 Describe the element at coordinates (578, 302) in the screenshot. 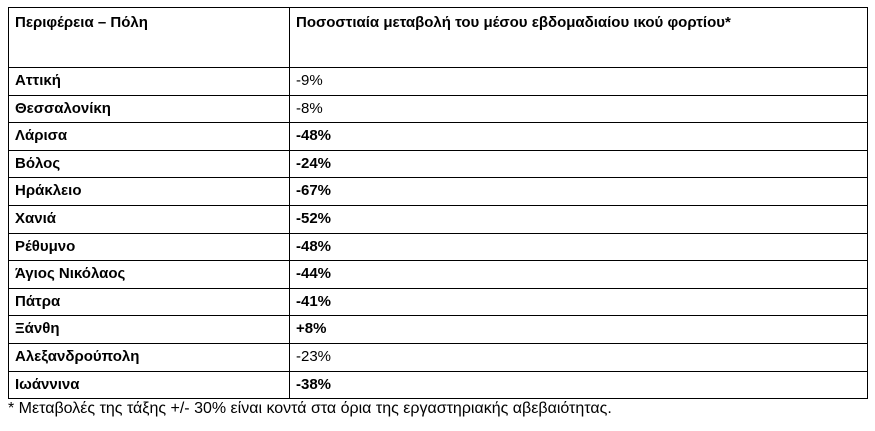

I see `change-cell: -41%` at that location.